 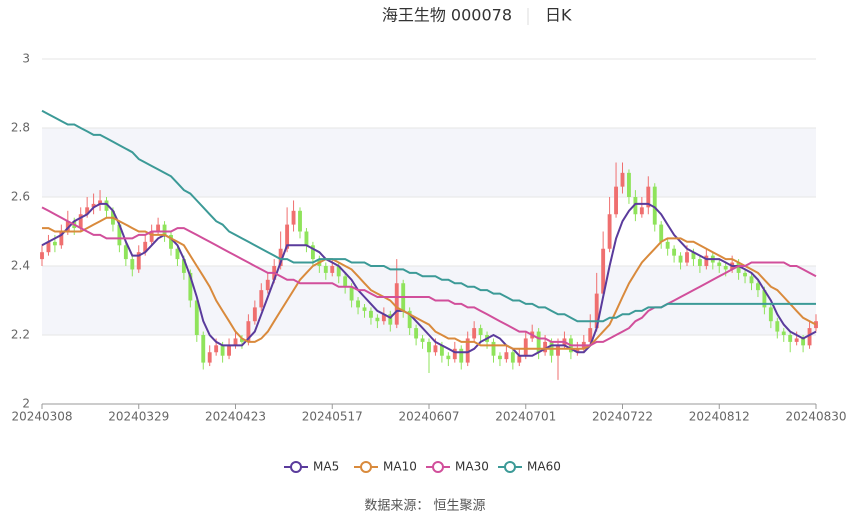 What do you see at coordinates (41, 417) in the screenshot?
I see `x-tick-label: 20240308` at bounding box center [41, 417].